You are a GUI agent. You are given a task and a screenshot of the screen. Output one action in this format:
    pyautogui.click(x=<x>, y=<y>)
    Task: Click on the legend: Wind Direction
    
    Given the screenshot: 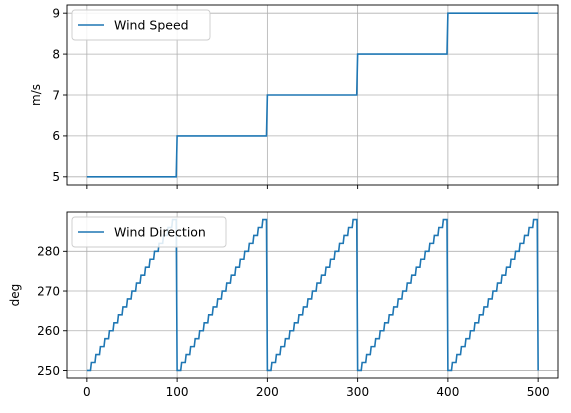 What is the action you would take?
    pyautogui.click(x=149, y=232)
    